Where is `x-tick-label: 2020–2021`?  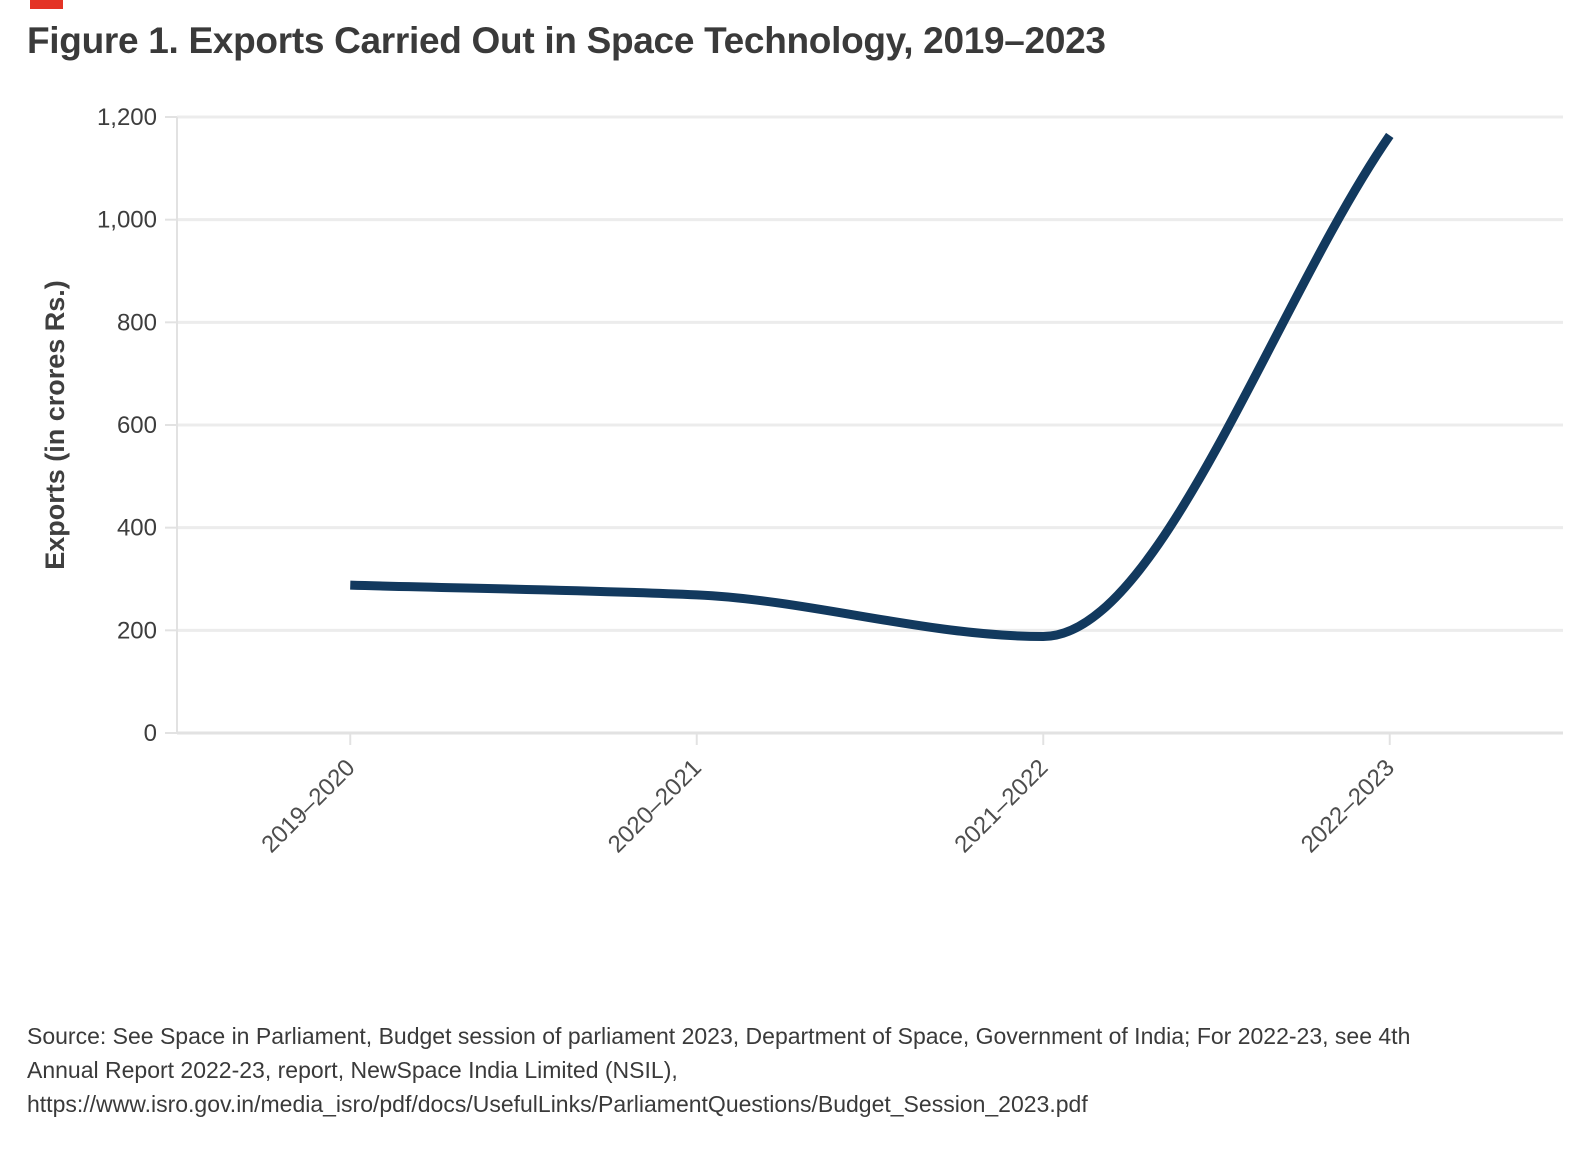
x-tick-label: 2020–2021 is located at coordinates (655, 806).